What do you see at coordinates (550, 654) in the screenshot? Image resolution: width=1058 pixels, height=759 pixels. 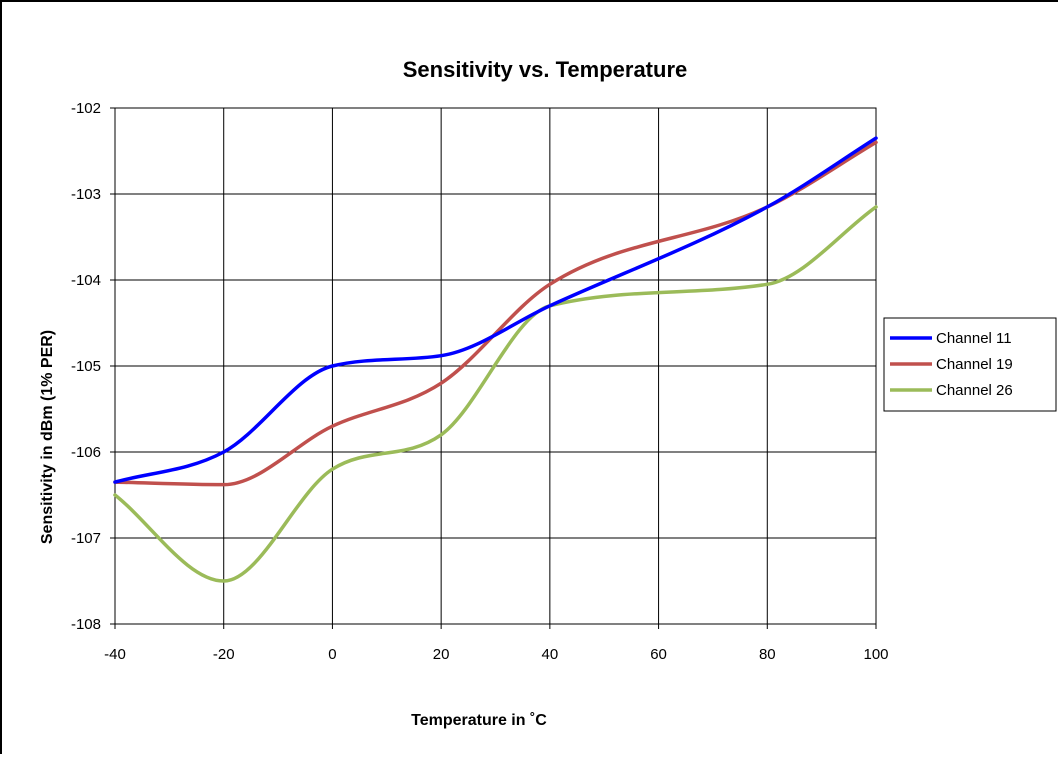 I see `x-tick-label: 40` at bounding box center [550, 654].